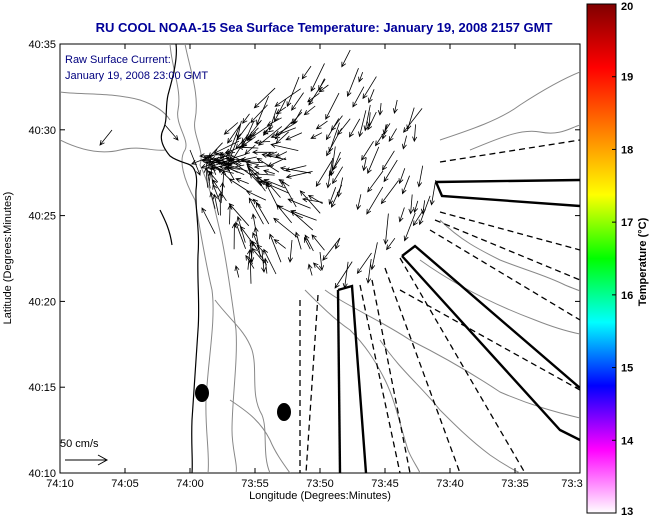 The image size is (651, 518). I want to click on shoreline, so click(166, 227).